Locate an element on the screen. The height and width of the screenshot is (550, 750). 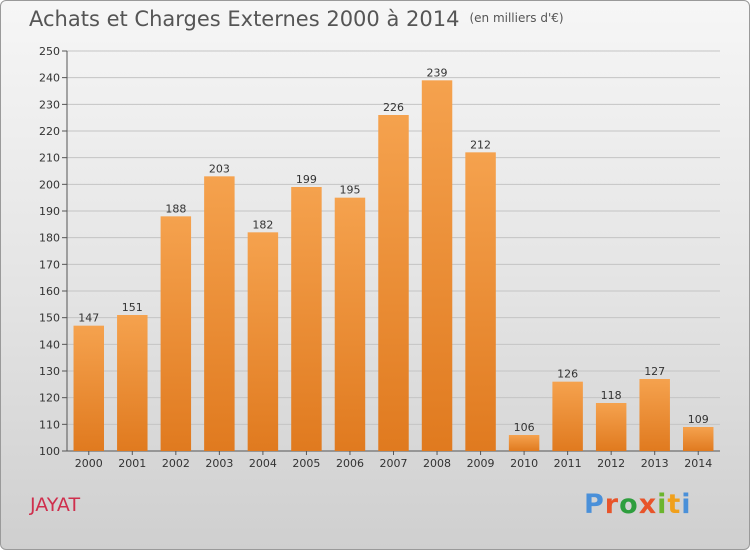
y-tick-label: 230 is located at coordinates (49, 104).